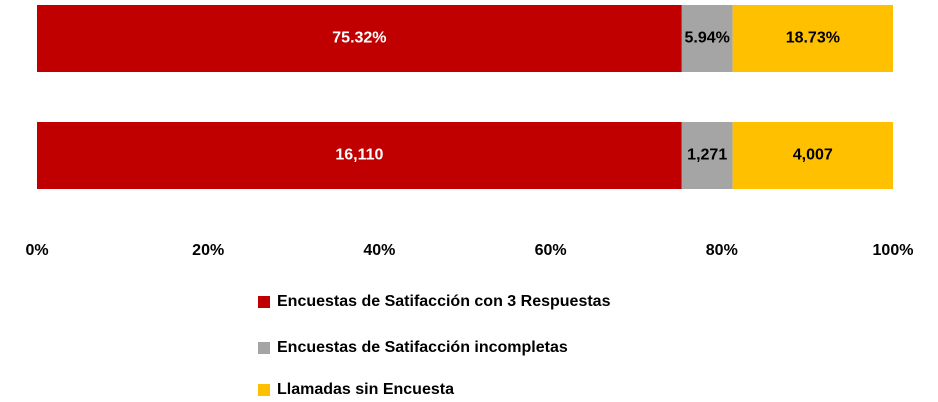 The image size is (938, 402). I want to click on legend-label: Encuestas de Satifacción incompletas, so click(422, 347).